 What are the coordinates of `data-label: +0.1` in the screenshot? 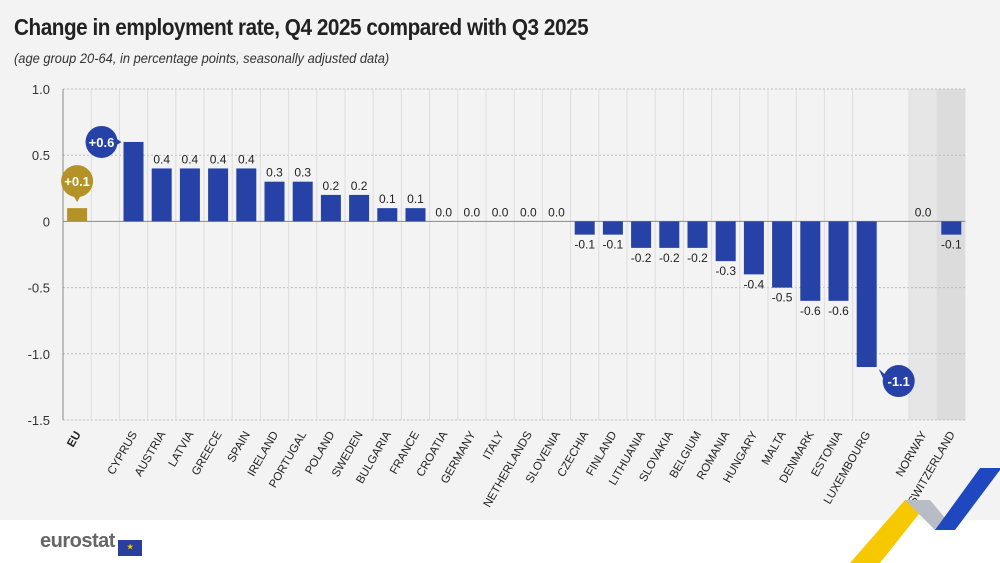 It's located at (77, 181).